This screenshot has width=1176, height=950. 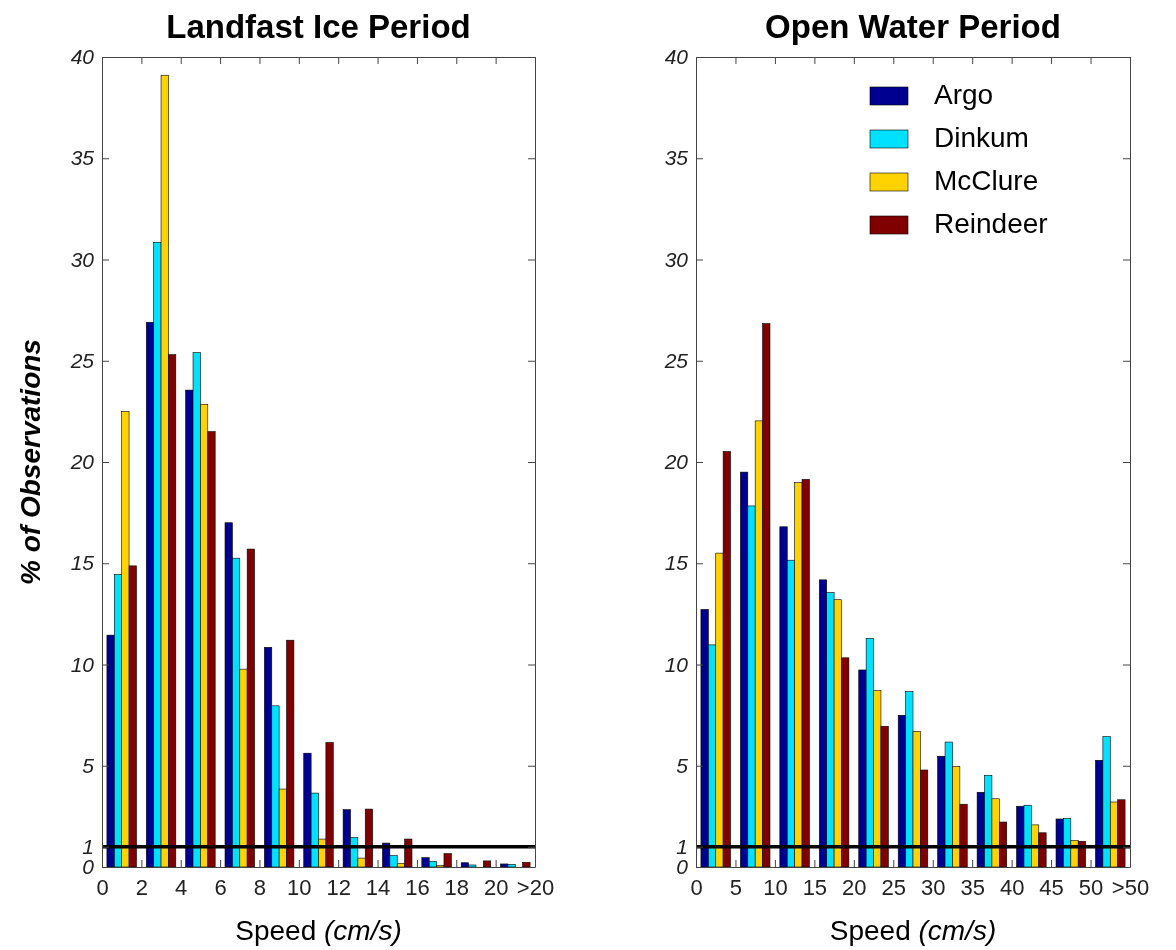 I want to click on legend-label: Argo, so click(x=964, y=94).